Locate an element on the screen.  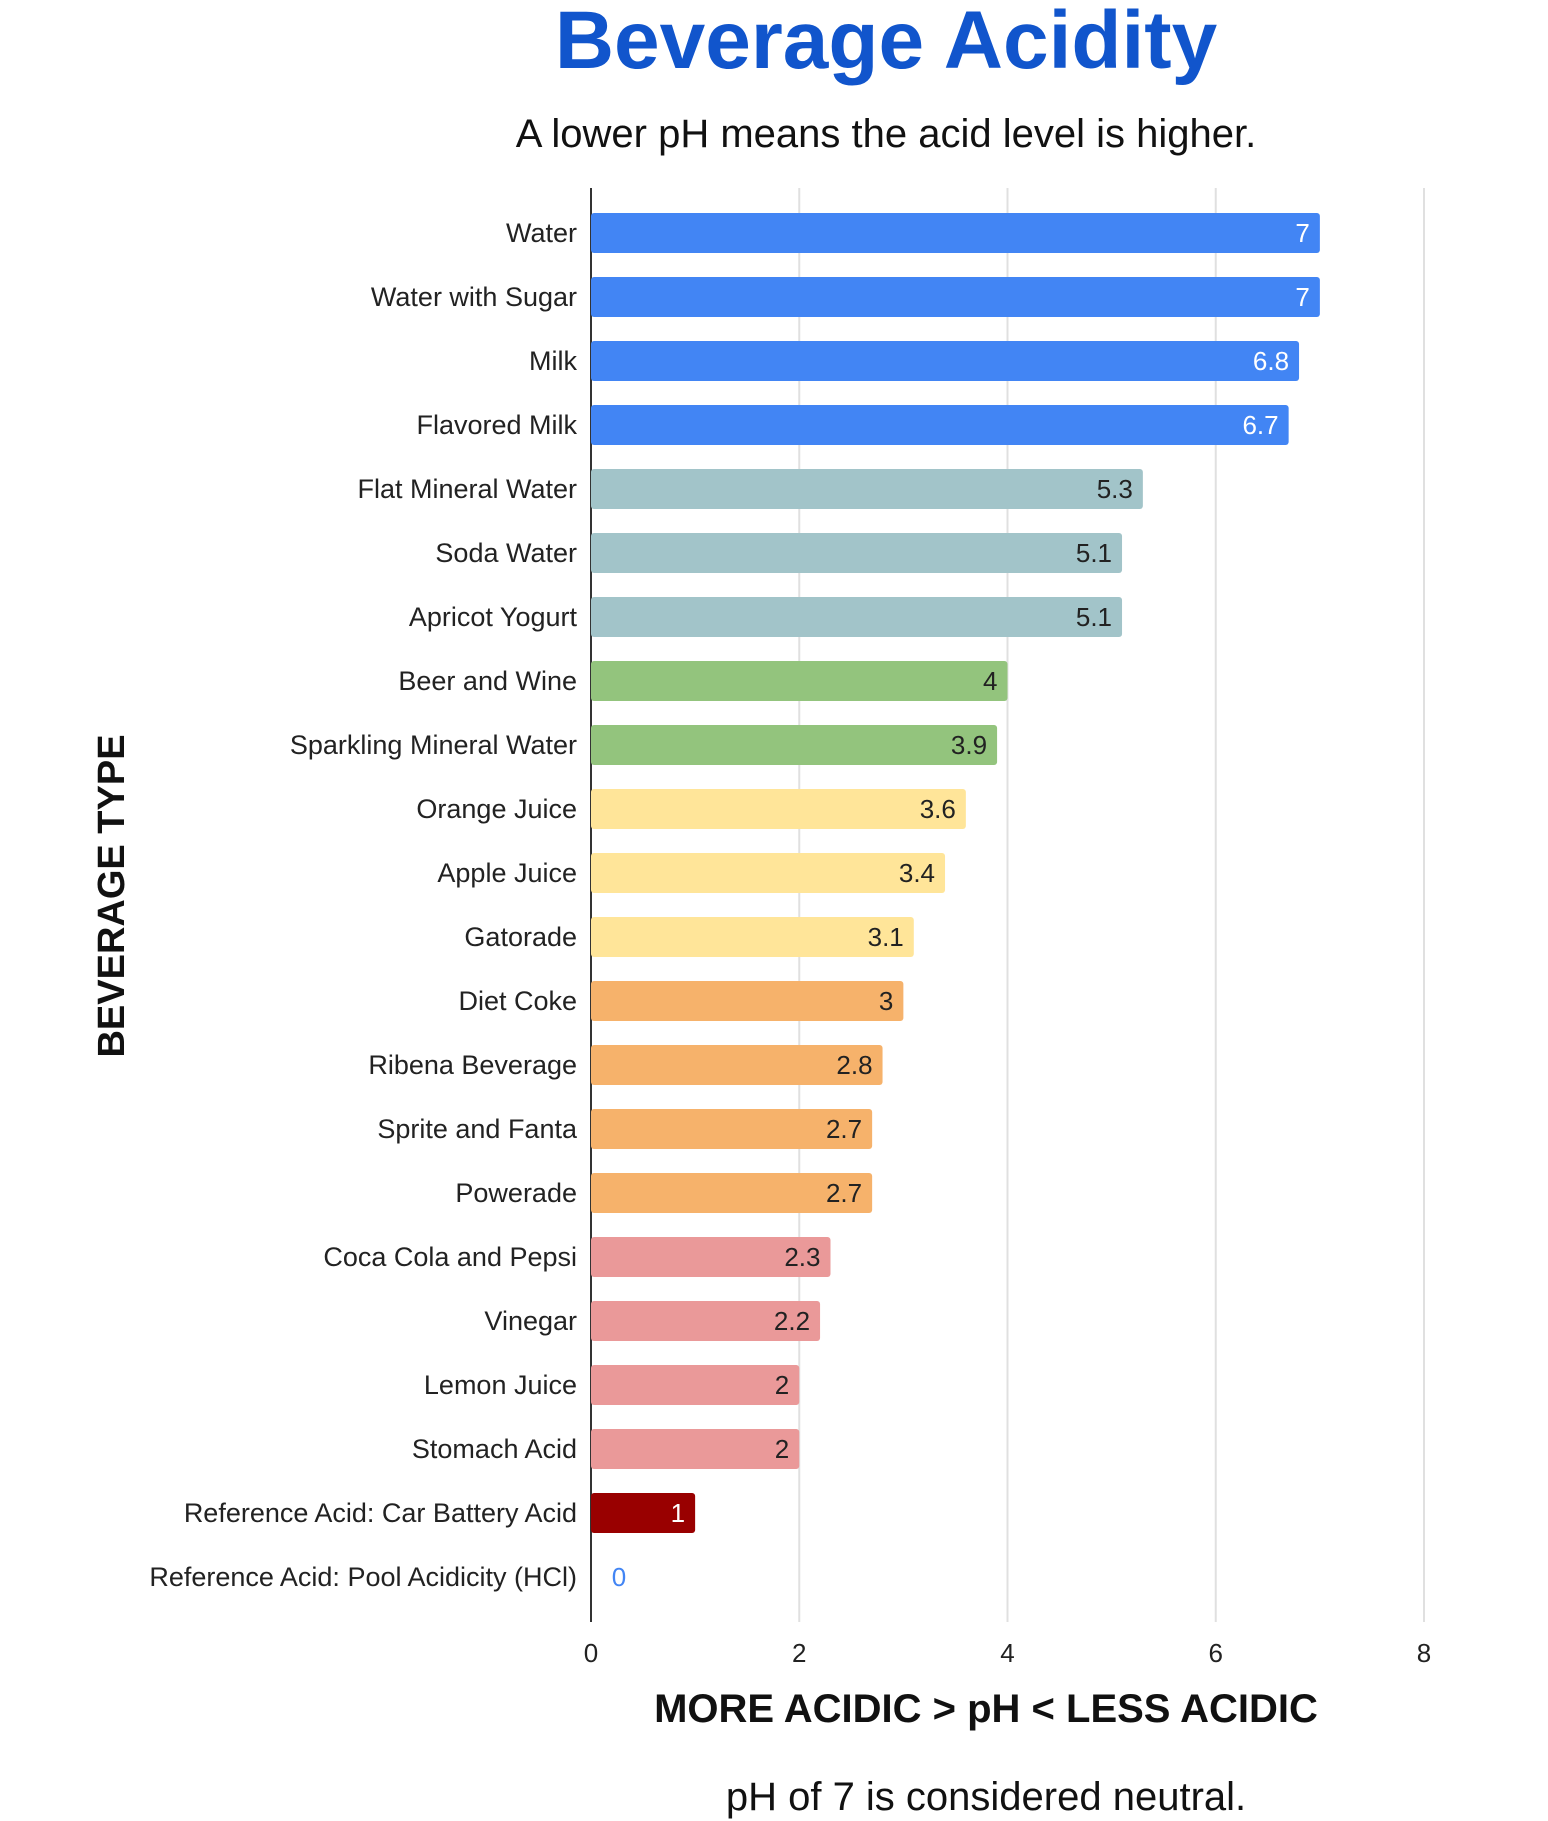
data-label: 3.6 is located at coordinates (938, 809).